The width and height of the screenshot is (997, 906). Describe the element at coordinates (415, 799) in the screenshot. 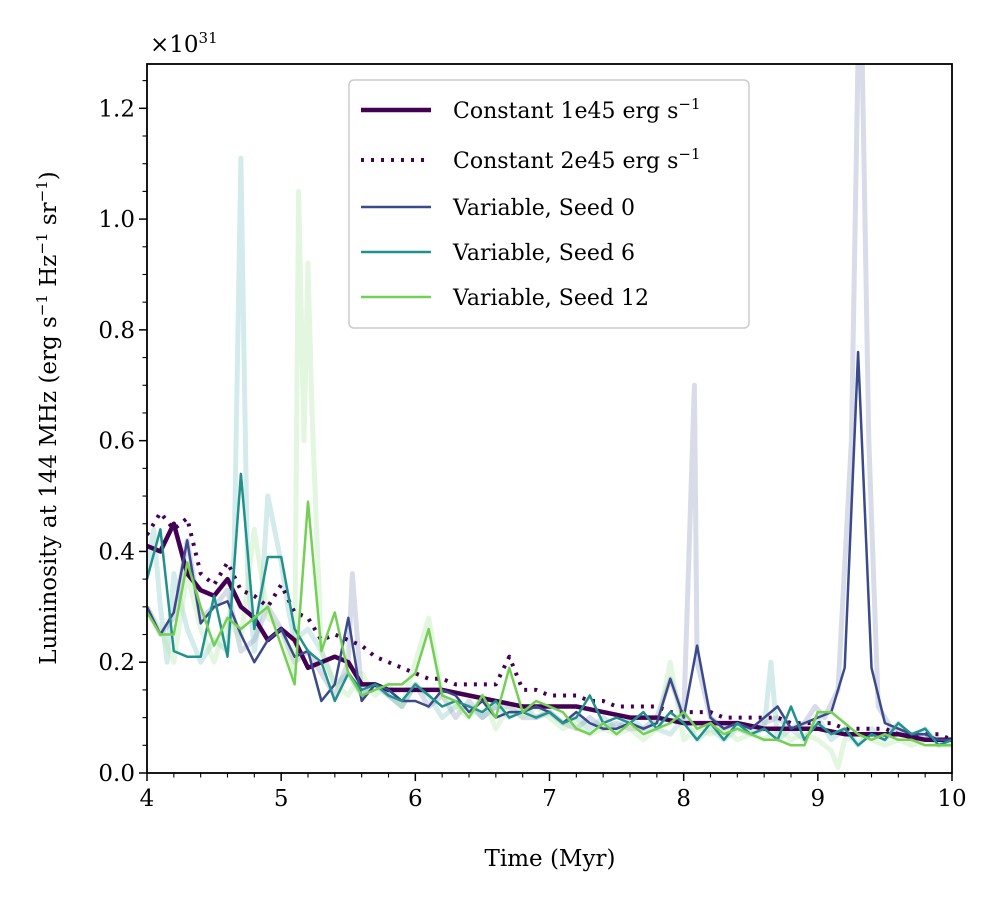

I see `x-tick-label: 6` at that location.